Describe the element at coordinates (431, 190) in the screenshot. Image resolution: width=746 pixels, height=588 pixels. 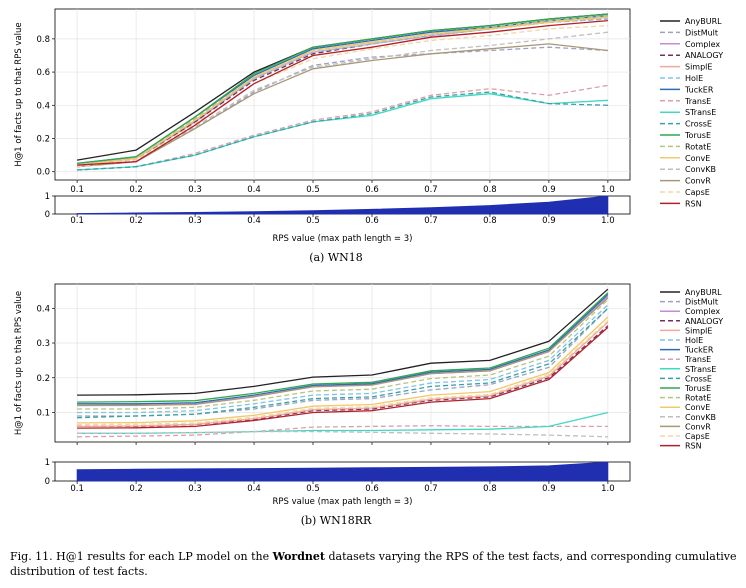
I see `x-tick-label-top: 0.7` at that location.